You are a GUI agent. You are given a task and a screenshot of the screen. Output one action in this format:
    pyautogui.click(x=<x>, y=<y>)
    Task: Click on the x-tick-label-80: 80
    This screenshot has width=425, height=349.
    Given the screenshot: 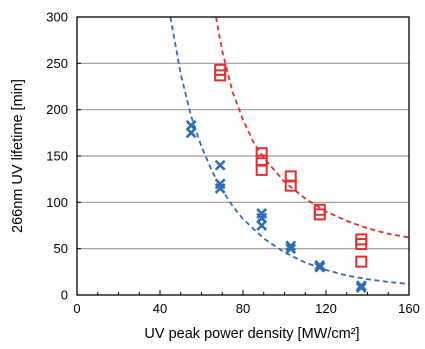 What is the action you would take?
    pyautogui.click(x=243, y=308)
    